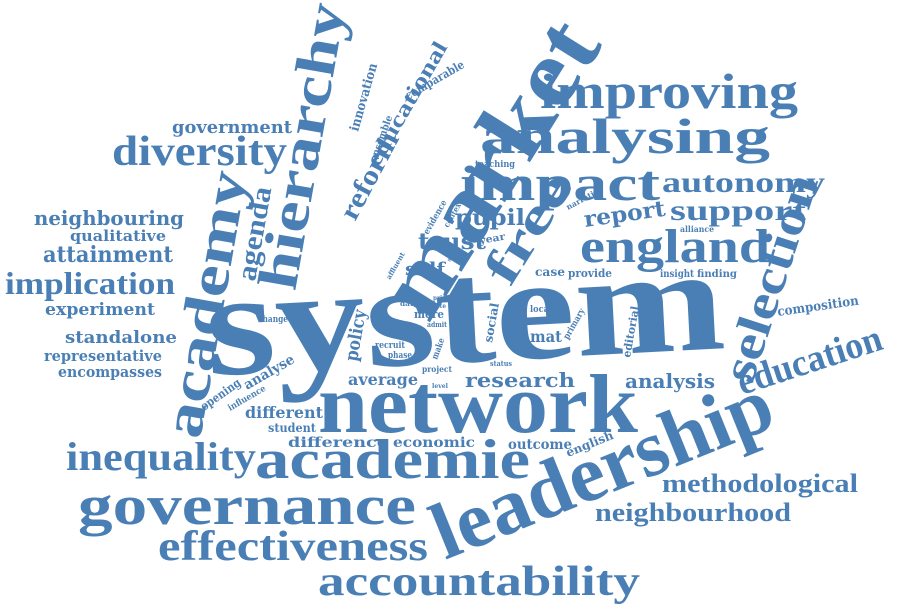 The image size is (900, 615). I want to click on word-mat: mat, so click(546, 336).